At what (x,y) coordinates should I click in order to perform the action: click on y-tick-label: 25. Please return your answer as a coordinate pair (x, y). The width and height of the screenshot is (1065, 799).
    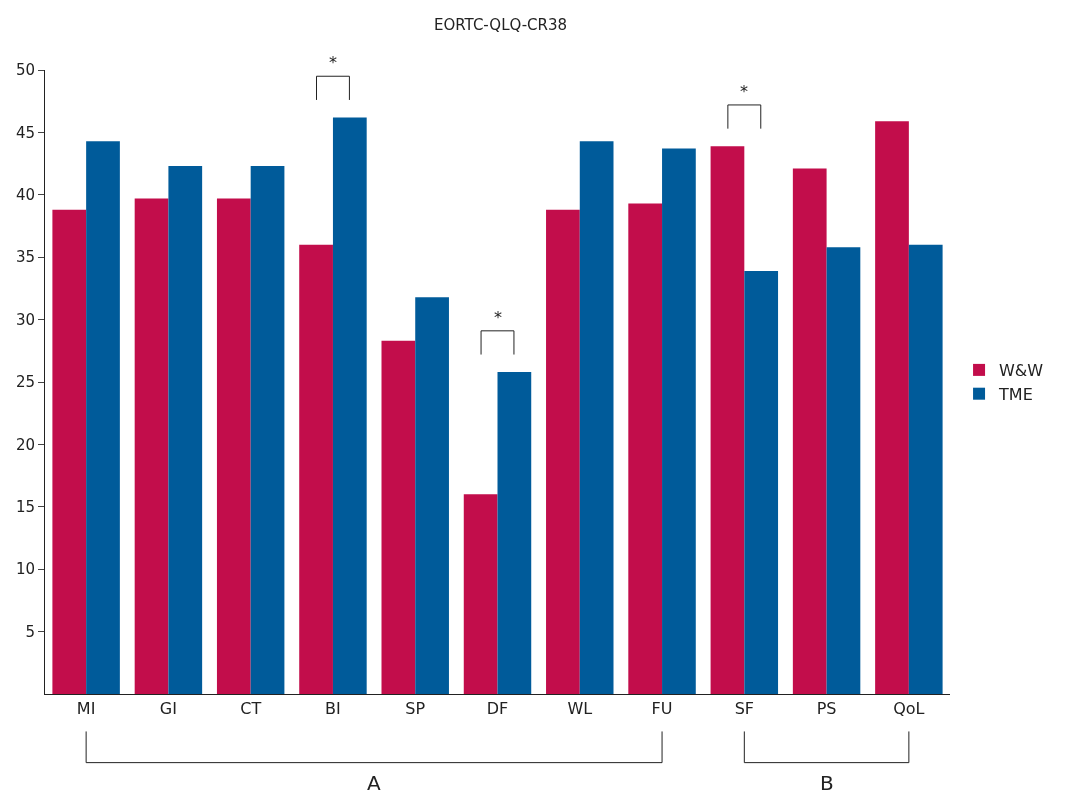
    Looking at the image, I should click on (25, 382).